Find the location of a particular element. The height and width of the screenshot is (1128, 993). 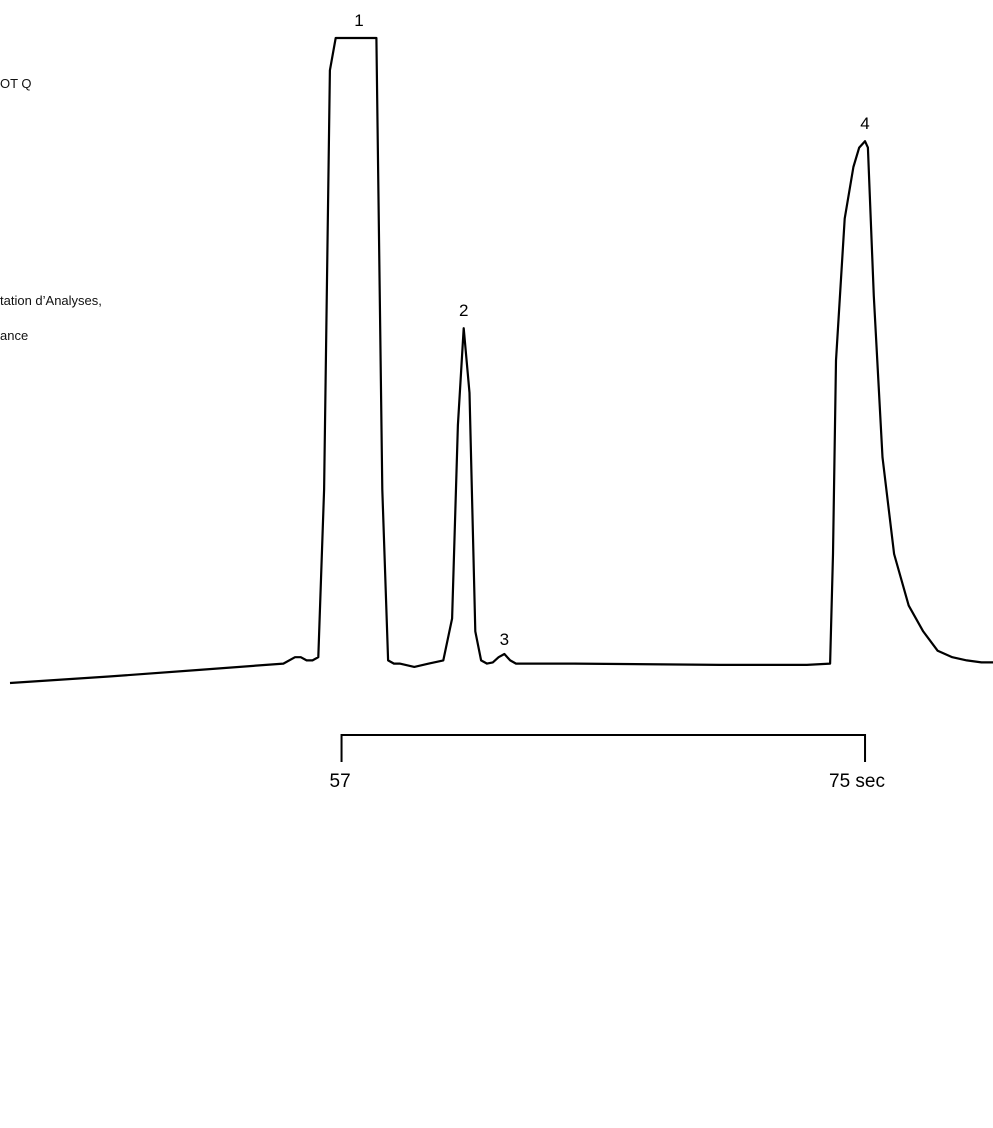

scale-start-label: 57 is located at coordinates (340, 781).